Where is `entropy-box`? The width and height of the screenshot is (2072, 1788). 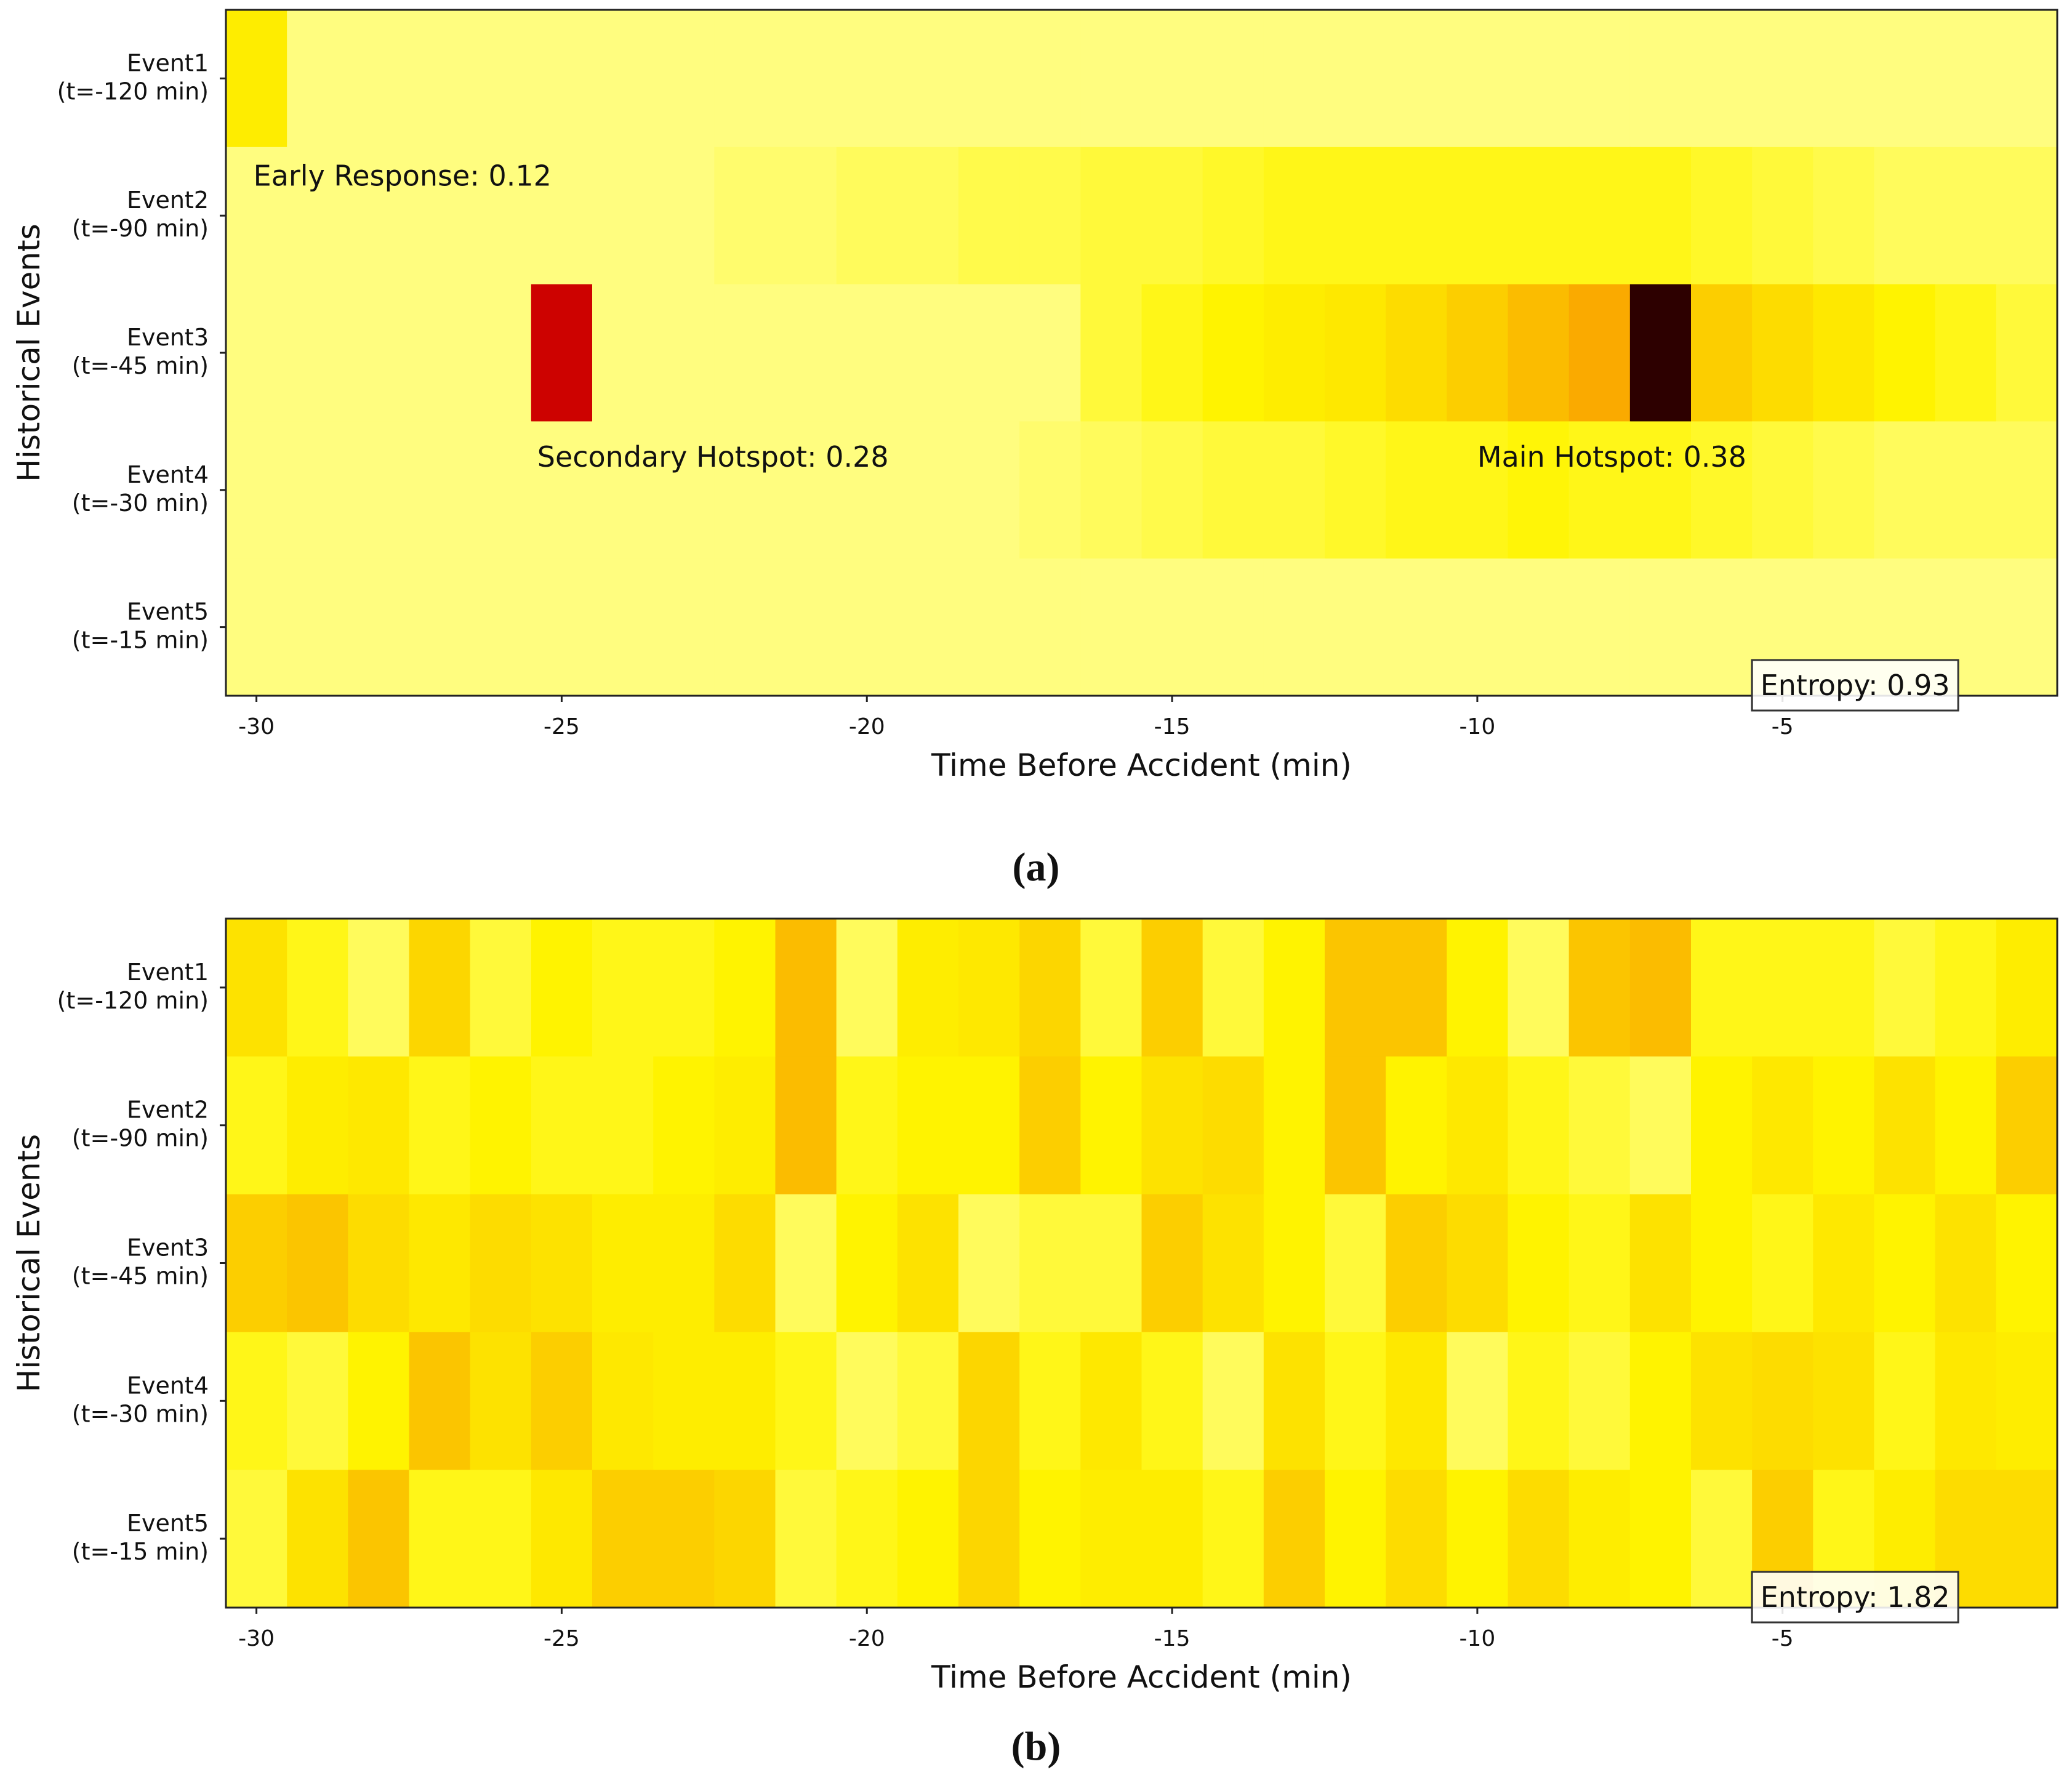
entropy-box is located at coordinates (1855, 1597).